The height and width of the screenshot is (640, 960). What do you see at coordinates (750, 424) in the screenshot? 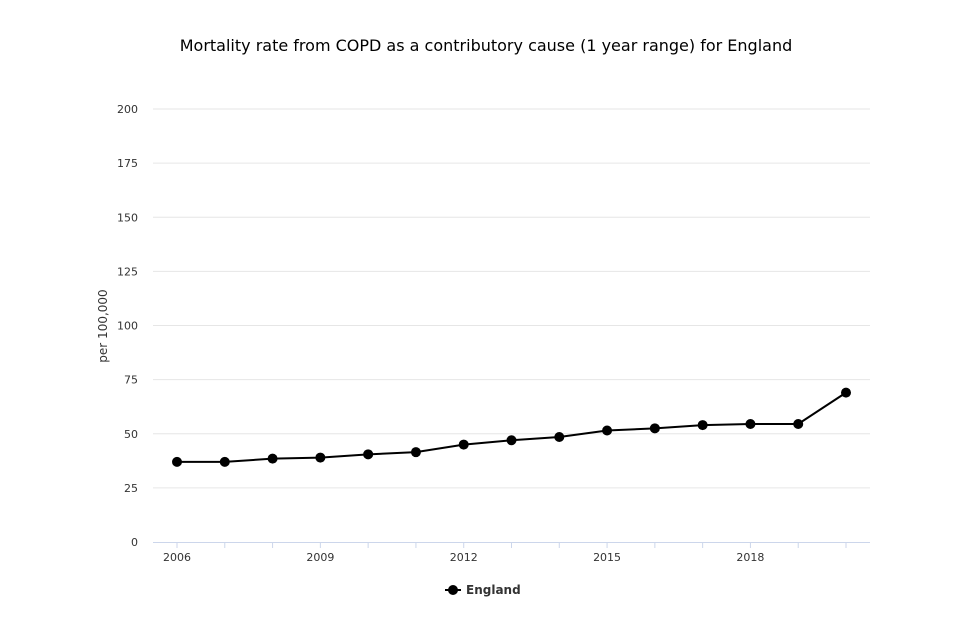
I see `data-point-2018` at bounding box center [750, 424].